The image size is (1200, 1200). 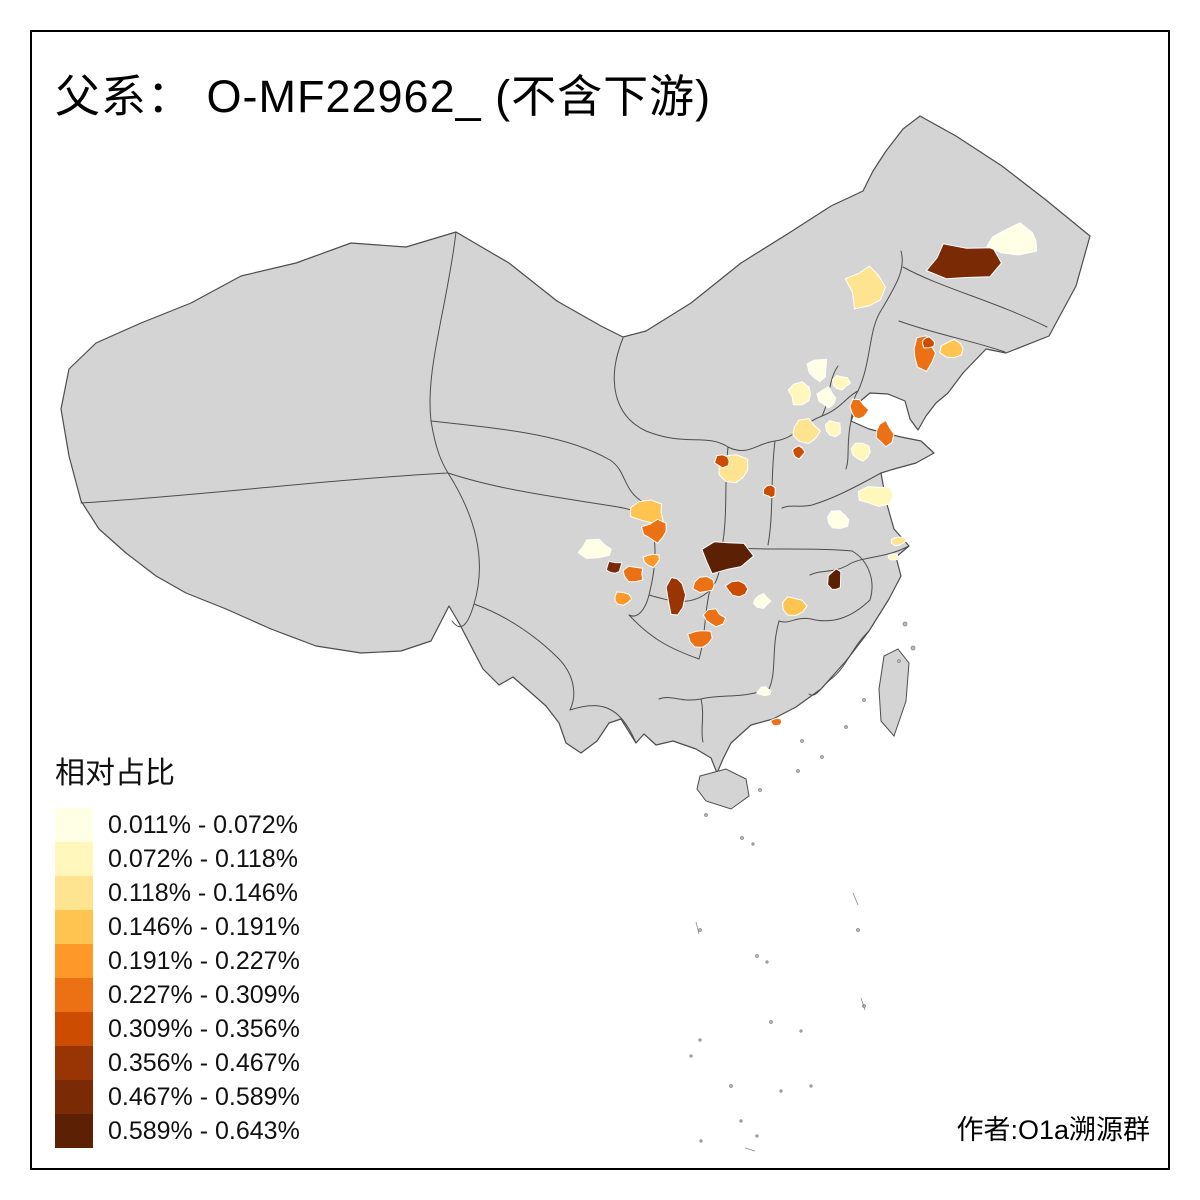 I want to click on page-title: 父系： O-MF22962_ (不含下游), so click(x=383, y=96).